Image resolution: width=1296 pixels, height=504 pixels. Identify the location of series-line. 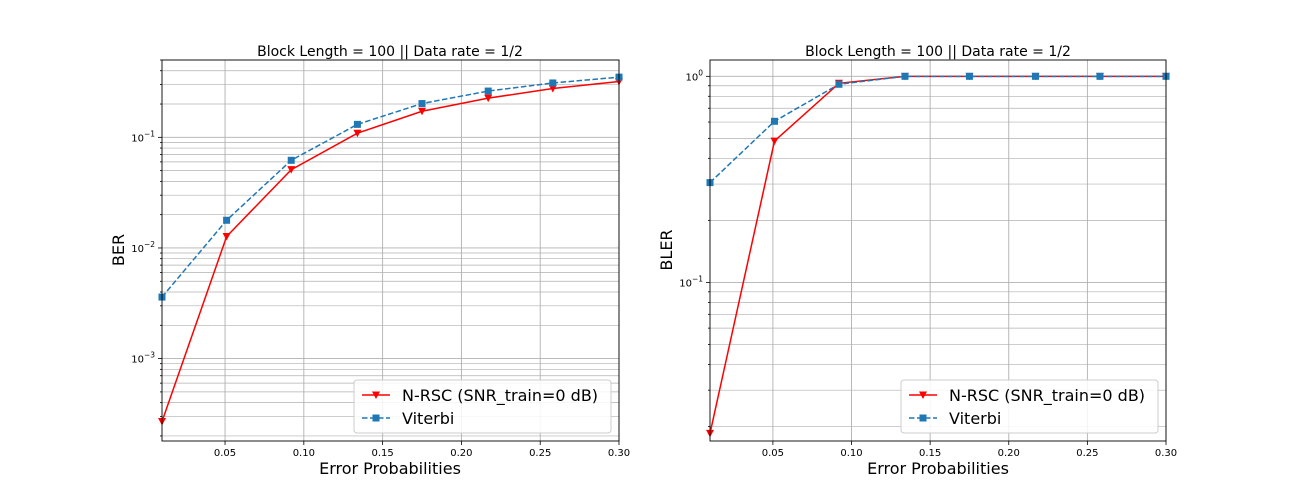
(937, 129).